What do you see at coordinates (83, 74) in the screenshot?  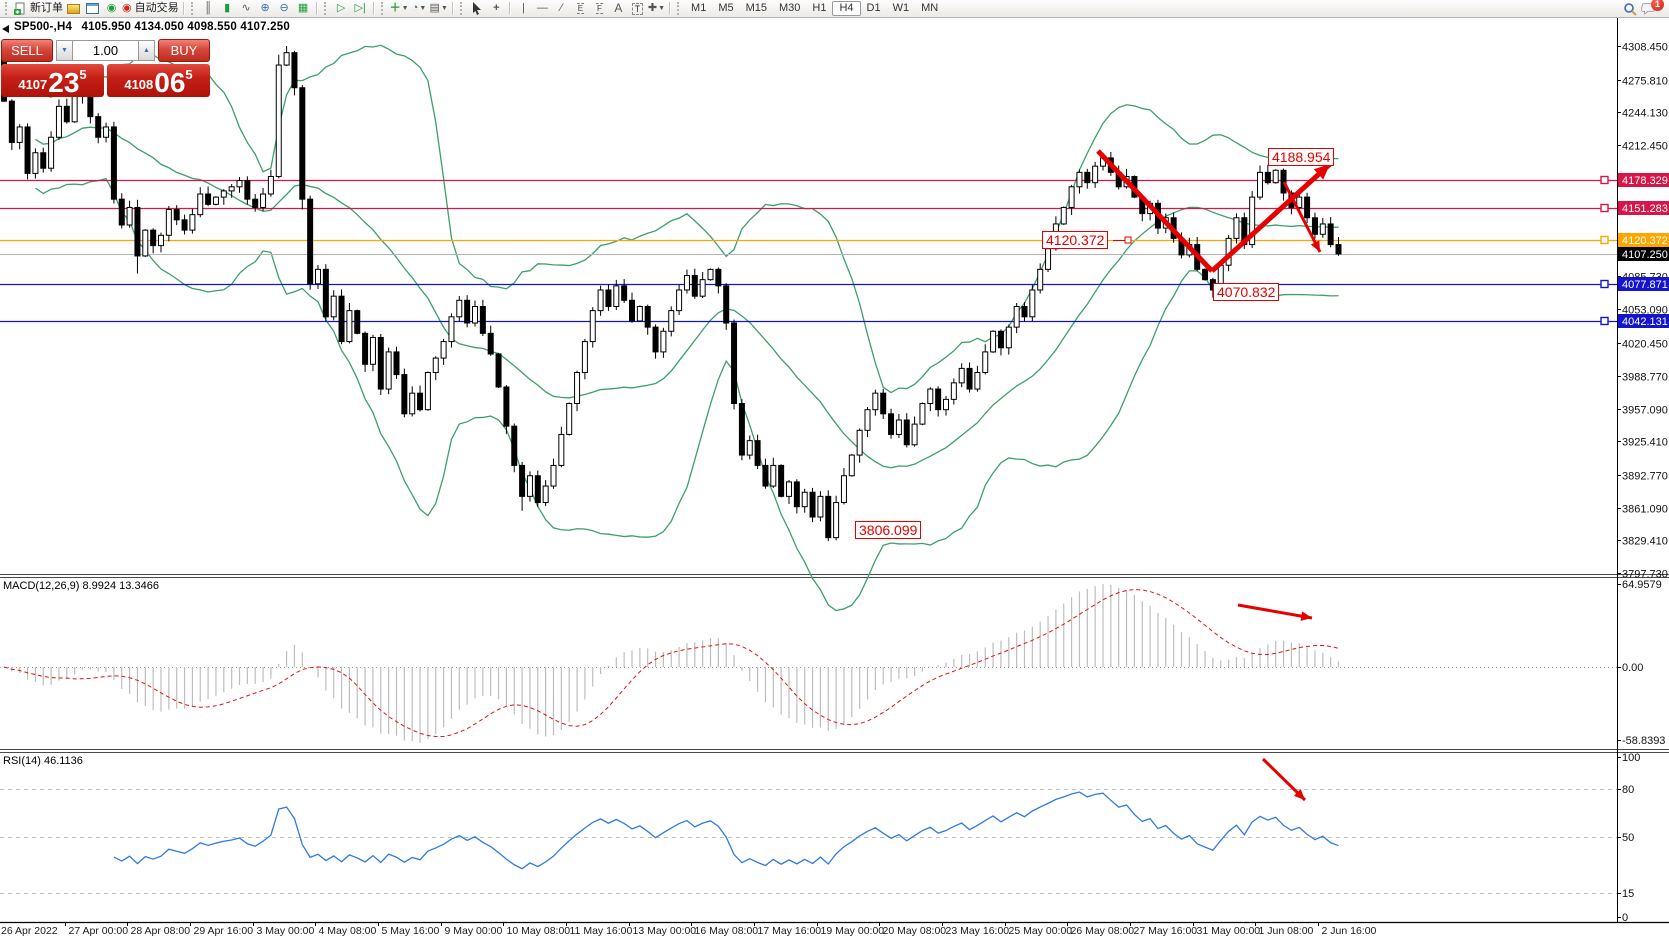 I see `sell-price-sup: 5` at bounding box center [83, 74].